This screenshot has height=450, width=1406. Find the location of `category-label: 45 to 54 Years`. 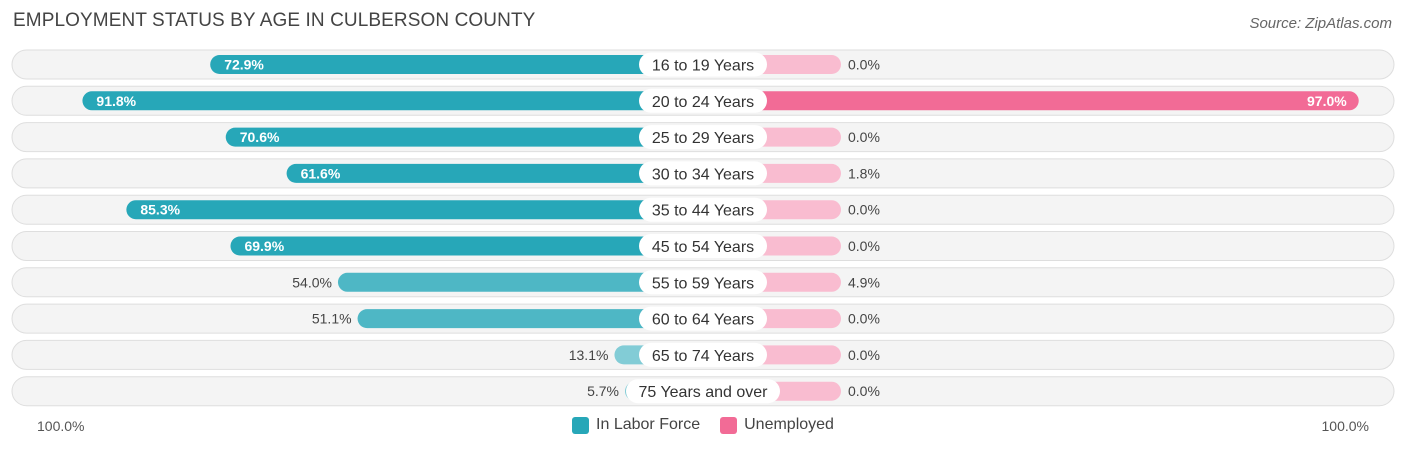

category-label: 45 to 54 Years is located at coordinates (703, 247).